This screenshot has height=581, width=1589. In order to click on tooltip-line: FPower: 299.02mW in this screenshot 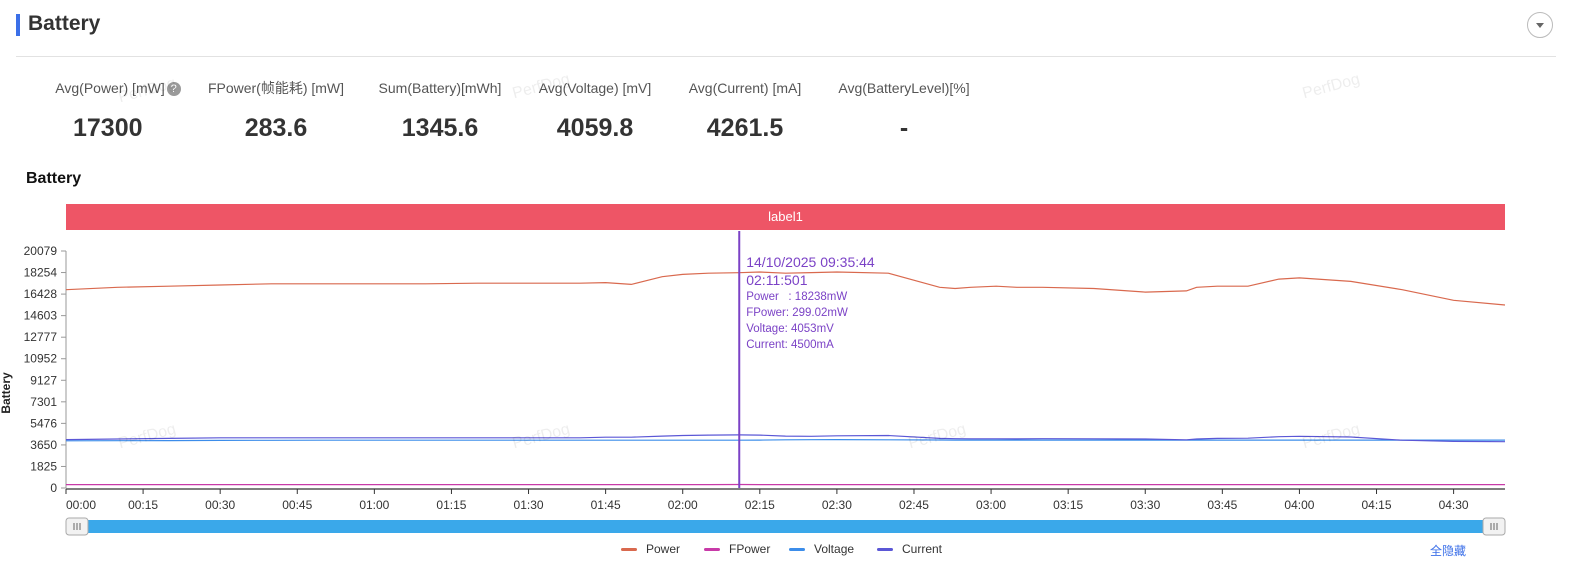, I will do `click(797, 313)`.